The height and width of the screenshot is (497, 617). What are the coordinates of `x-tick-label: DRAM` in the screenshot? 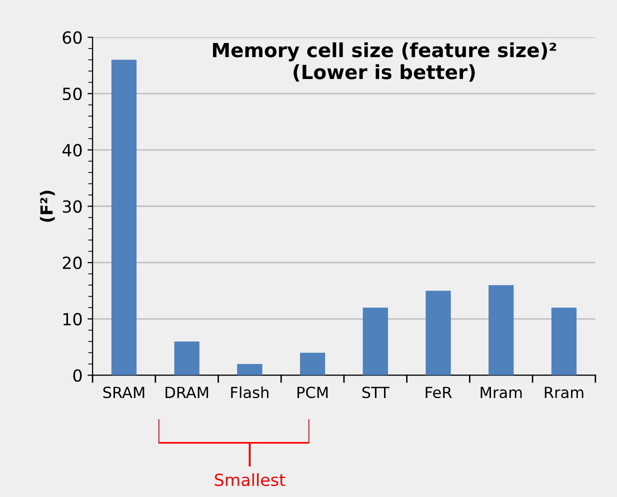 It's located at (187, 392).